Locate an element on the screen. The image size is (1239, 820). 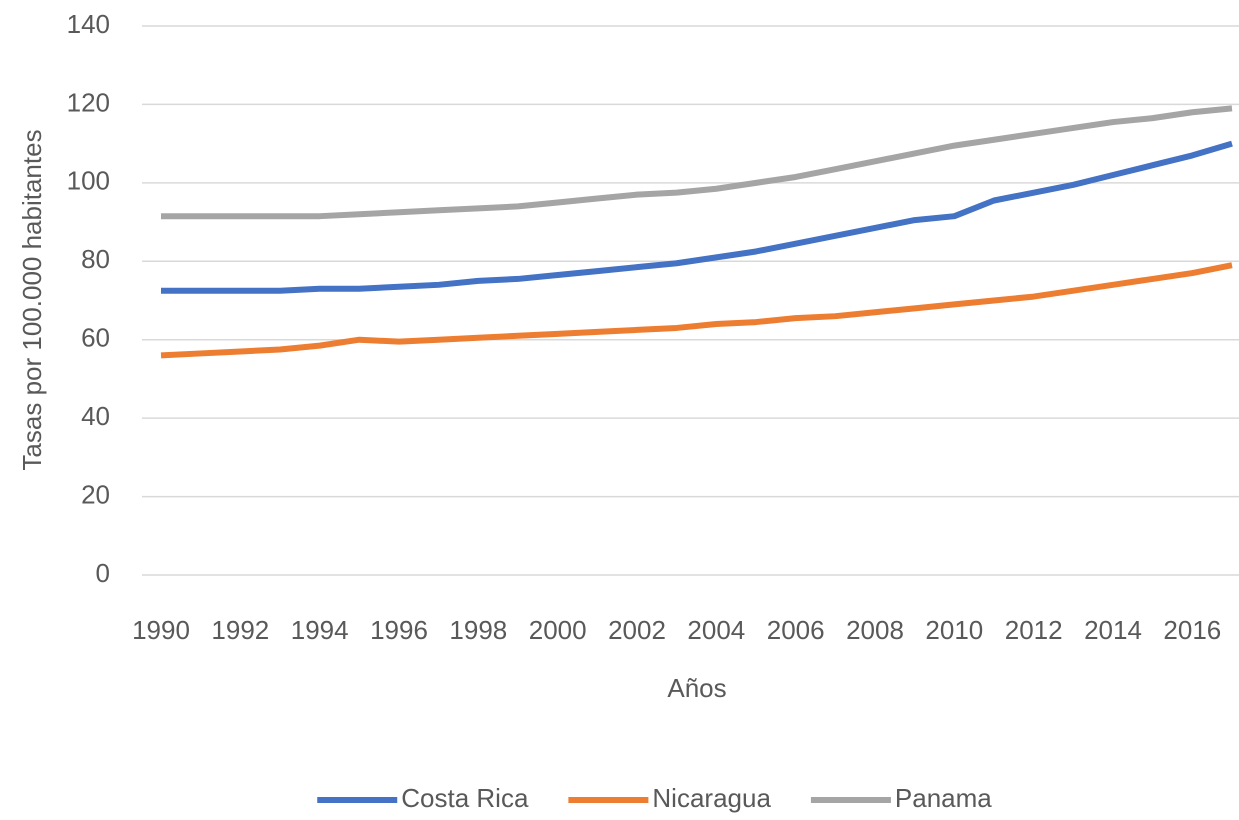
x-tick-label: 1994 is located at coordinates (320, 630).